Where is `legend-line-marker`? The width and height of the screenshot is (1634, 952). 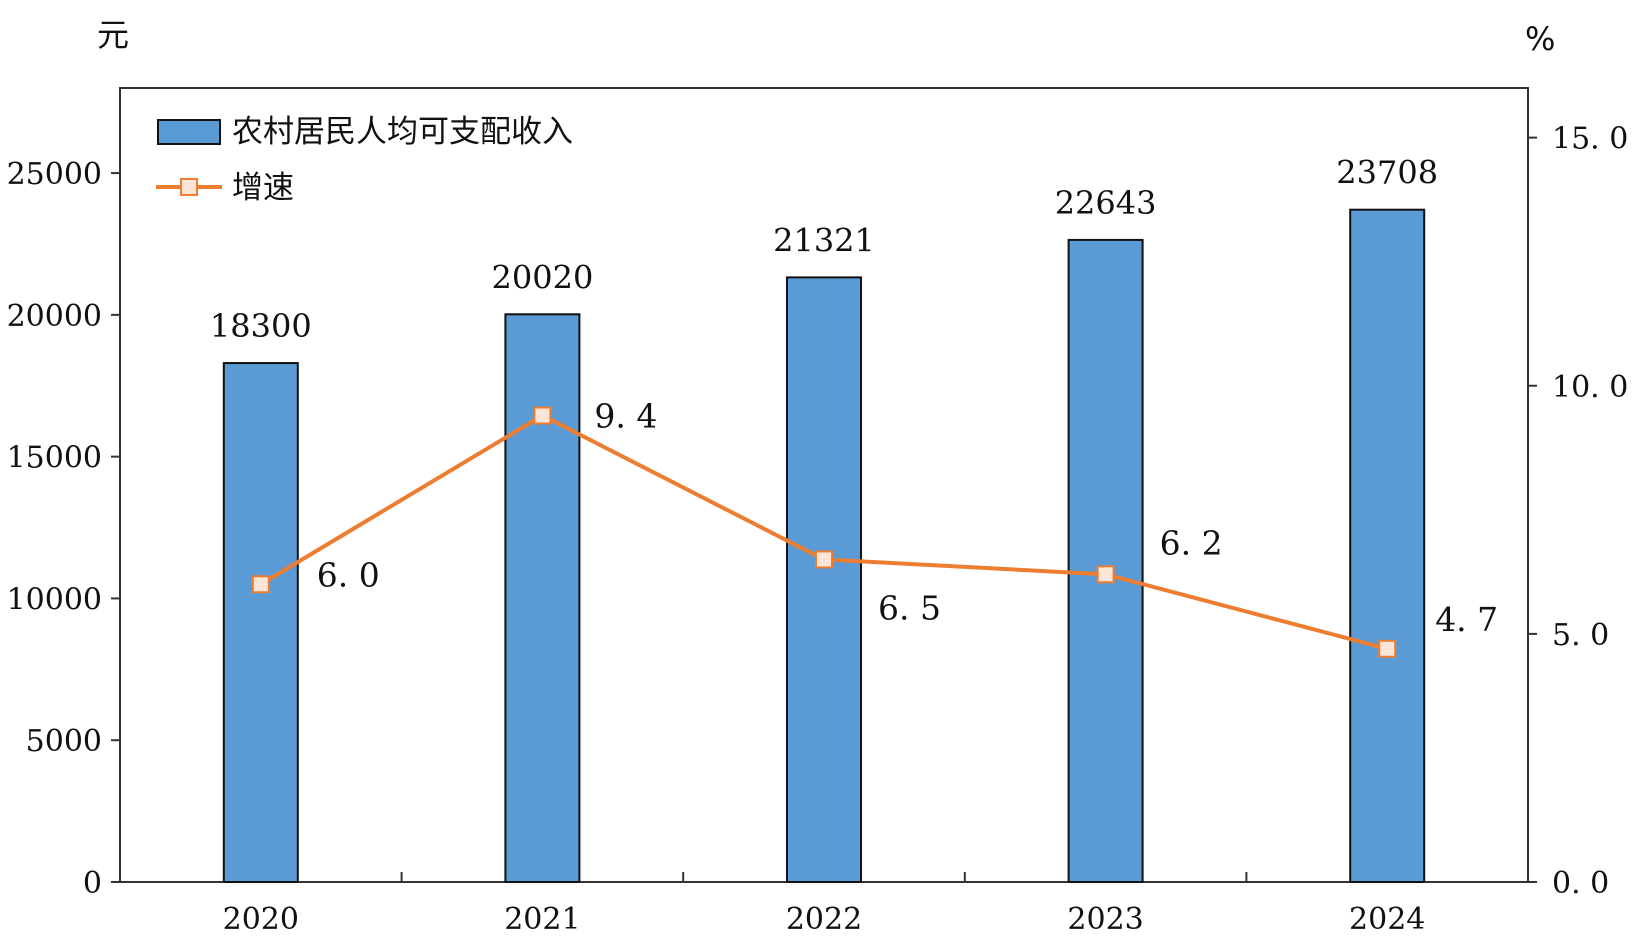 legend-line-marker is located at coordinates (189, 187).